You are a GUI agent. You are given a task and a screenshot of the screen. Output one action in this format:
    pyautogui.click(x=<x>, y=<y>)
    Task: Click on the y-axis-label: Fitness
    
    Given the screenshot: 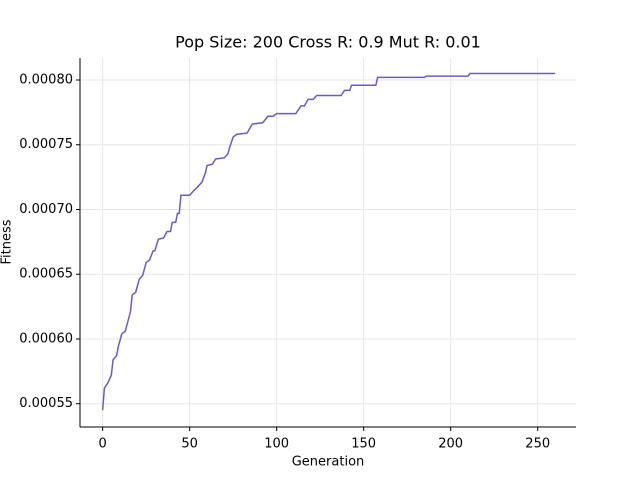 What is the action you would take?
    pyautogui.click(x=7, y=241)
    